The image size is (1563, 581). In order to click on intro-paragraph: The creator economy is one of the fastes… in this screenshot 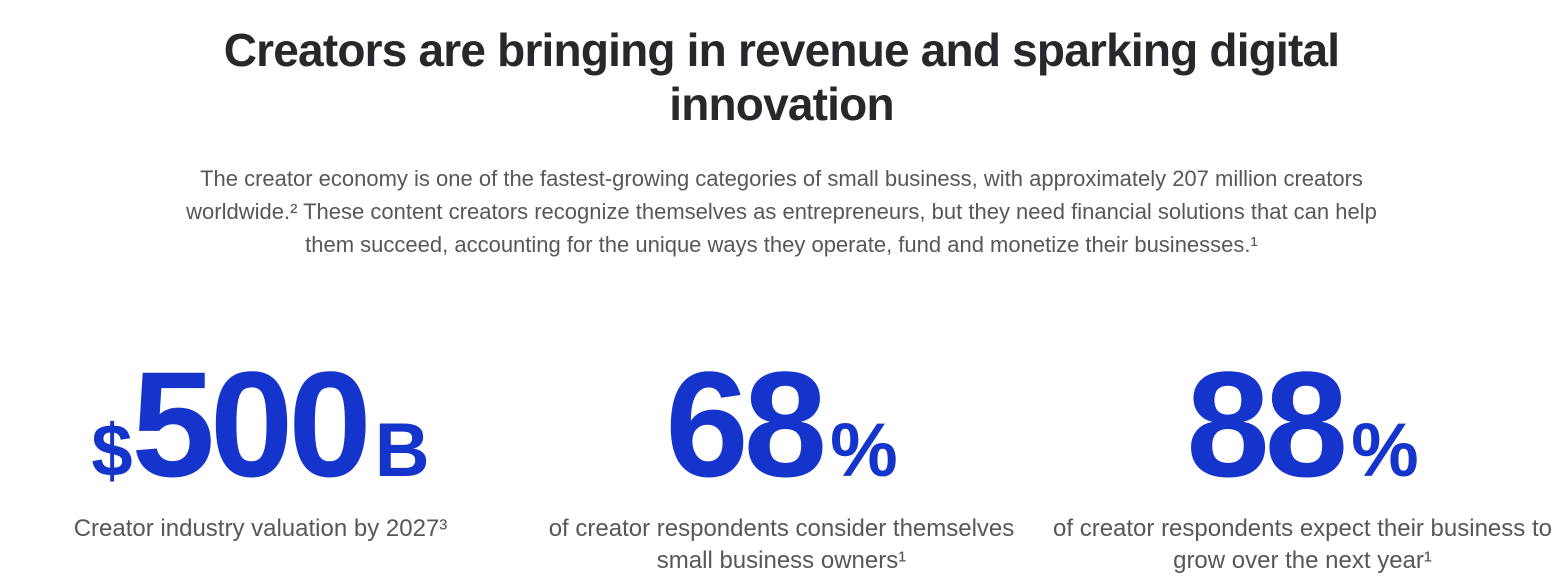, I will do `click(781, 211)`.